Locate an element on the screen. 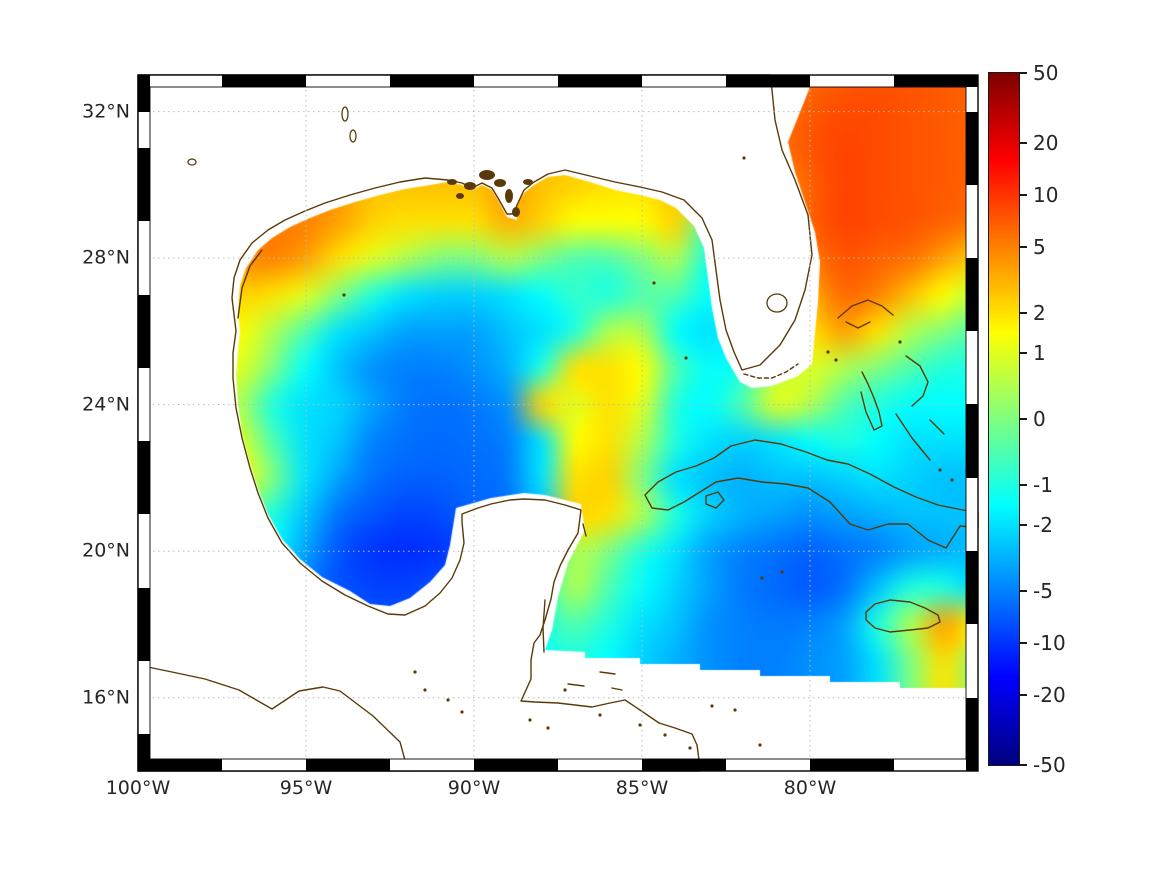 This screenshot has height=875, width=1167. y-tick-label: 20°N is located at coordinates (106, 550).